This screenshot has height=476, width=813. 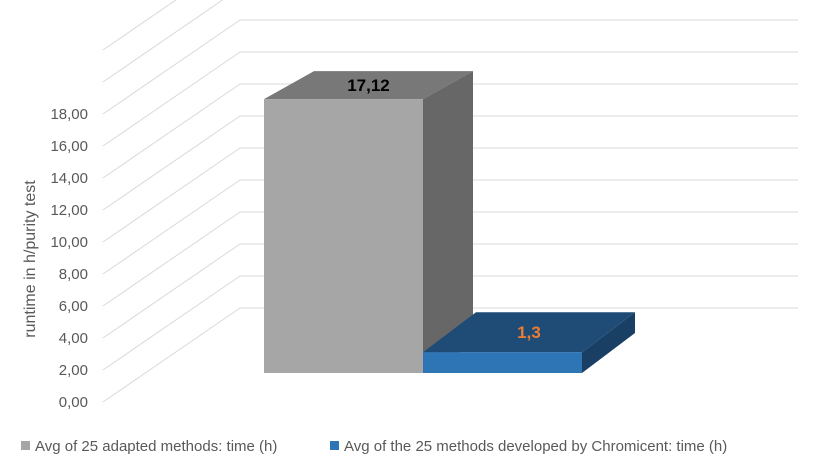 I want to click on y-tick-label: 14,00, so click(x=69, y=178).